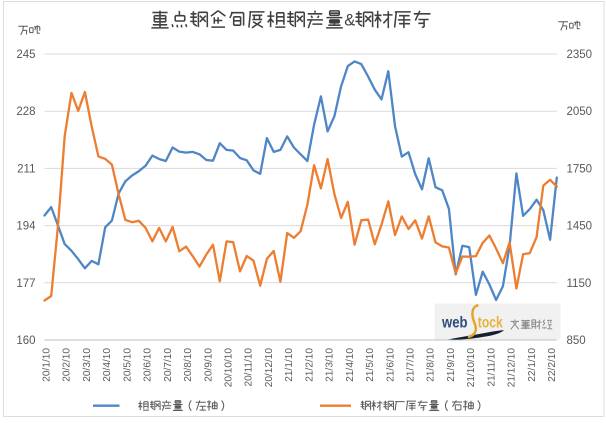  What do you see at coordinates (576, 341) in the screenshot?
I see `svg-text: 850` at bounding box center [576, 341].